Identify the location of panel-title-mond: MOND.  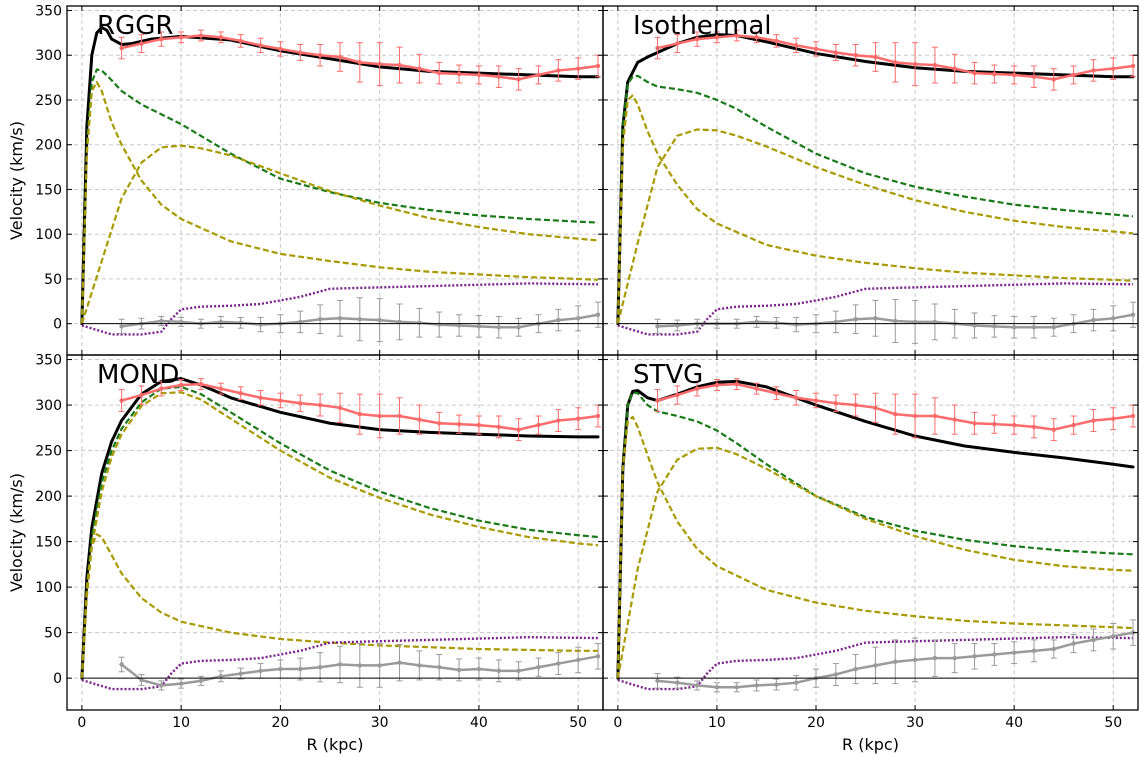
(138, 375).